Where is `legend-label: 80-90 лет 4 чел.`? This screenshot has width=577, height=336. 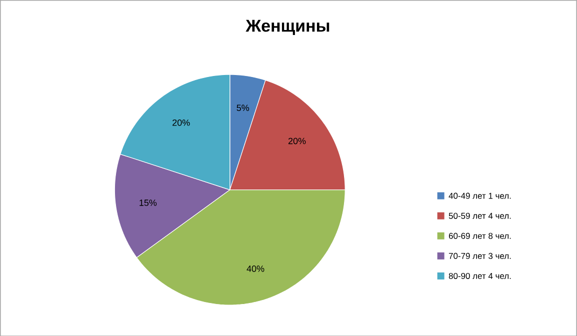
legend-label: 80-90 лет 4 чел. is located at coordinates (479, 275).